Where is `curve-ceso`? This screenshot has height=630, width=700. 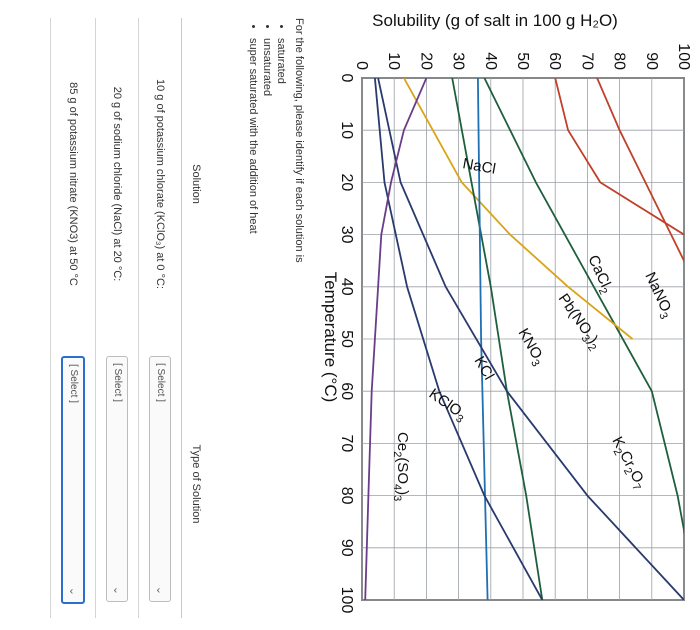 curve-ceso is located at coordinates (396, 339).